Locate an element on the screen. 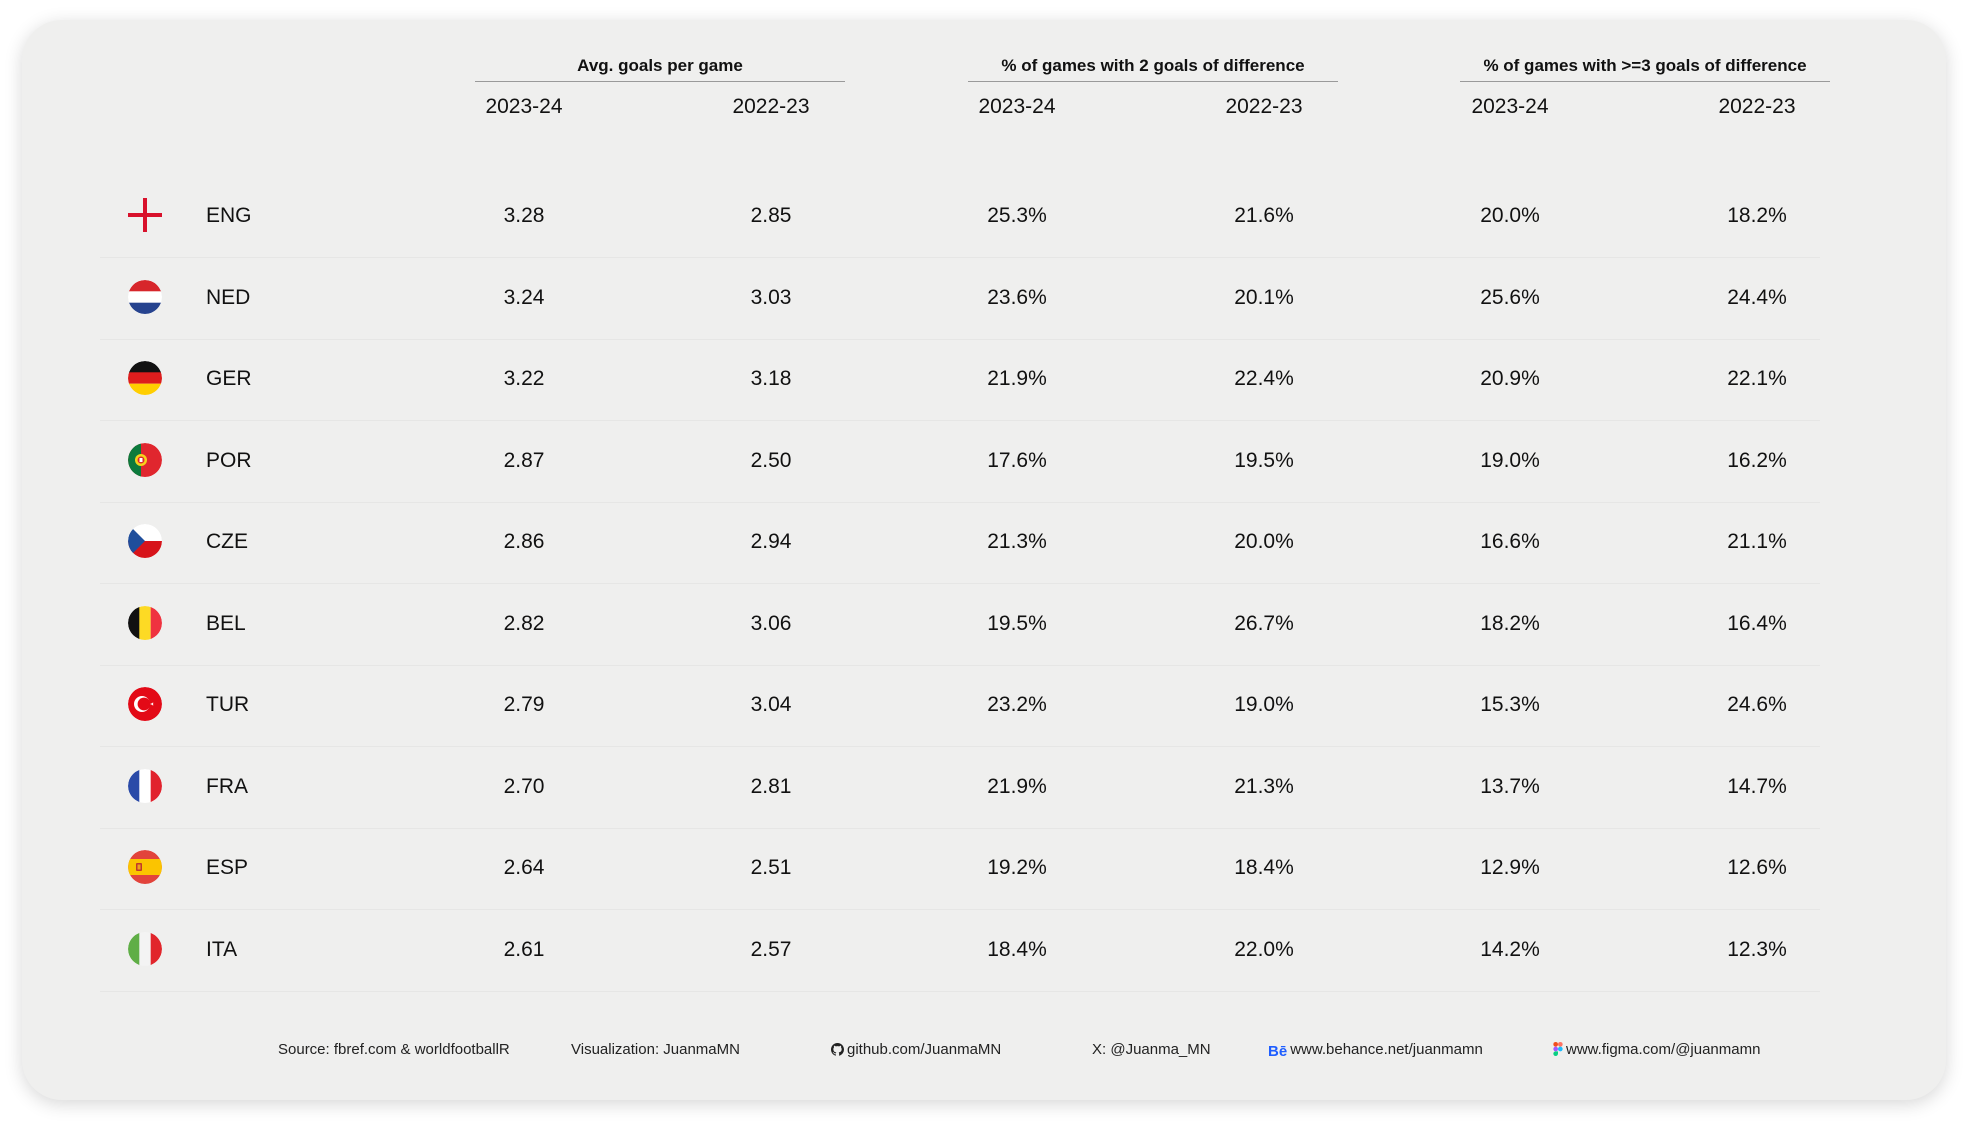  github-icon is located at coordinates (838, 1051).